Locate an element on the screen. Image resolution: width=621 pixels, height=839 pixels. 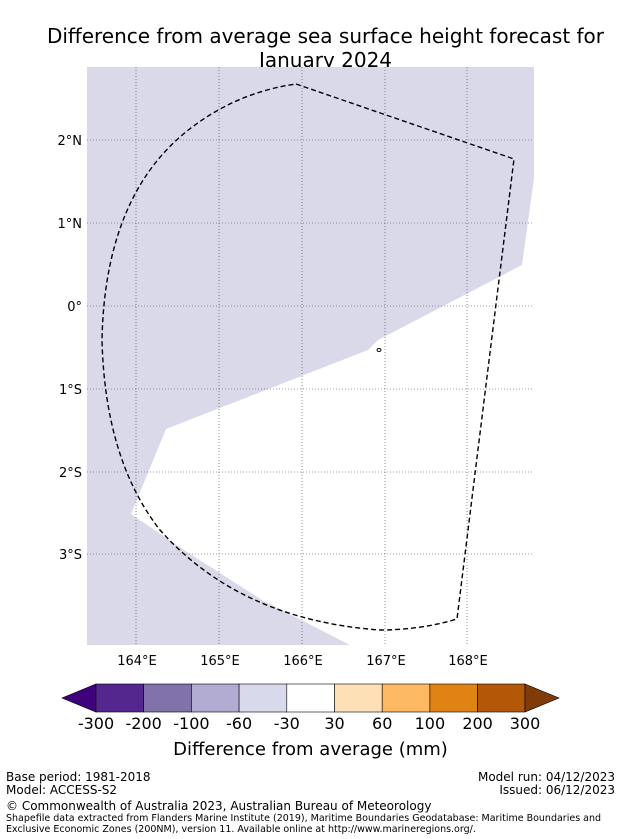
lon-label-164e: 164°E is located at coordinates (137, 661).